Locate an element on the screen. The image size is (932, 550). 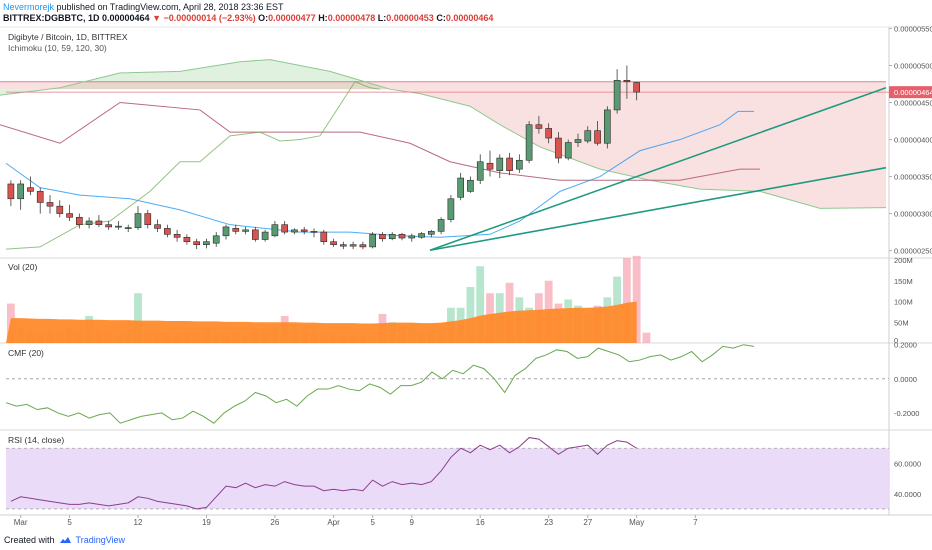
time-tick-label: 27 is located at coordinates (587, 522).